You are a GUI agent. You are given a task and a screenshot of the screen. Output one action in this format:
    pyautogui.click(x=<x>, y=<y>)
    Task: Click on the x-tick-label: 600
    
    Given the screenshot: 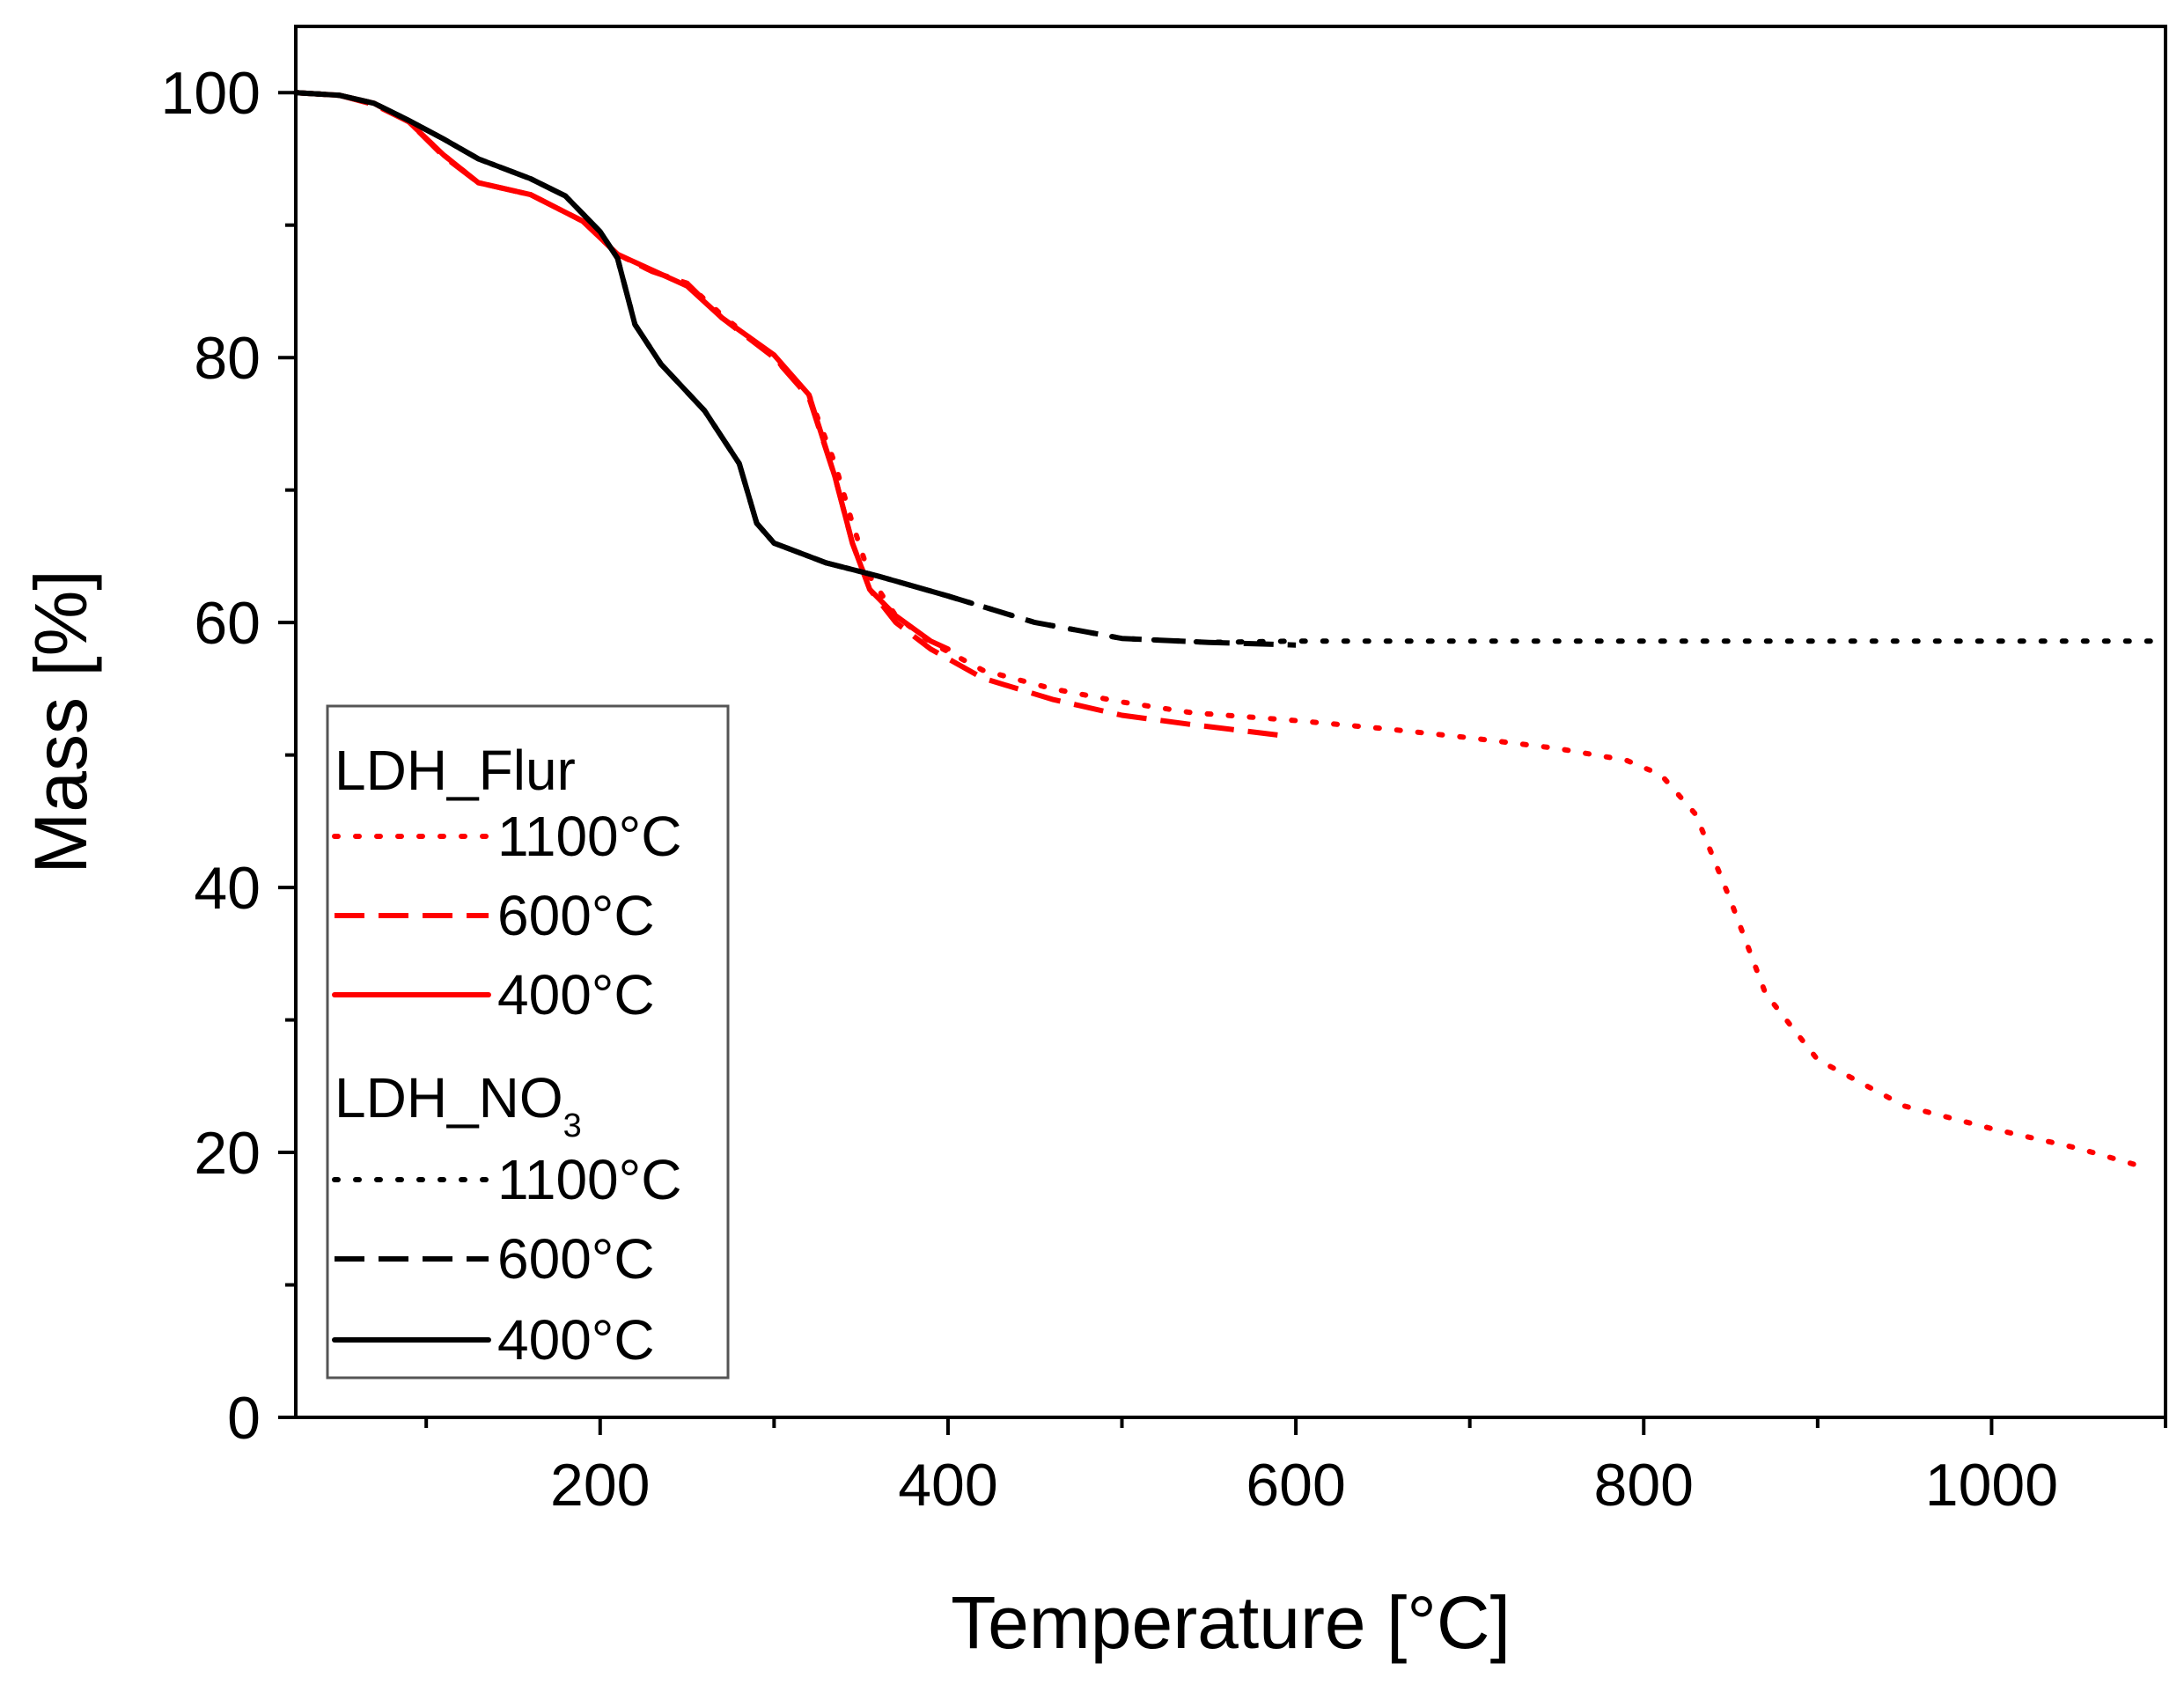 What is the action you would take?
    pyautogui.click(x=1295, y=1485)
    